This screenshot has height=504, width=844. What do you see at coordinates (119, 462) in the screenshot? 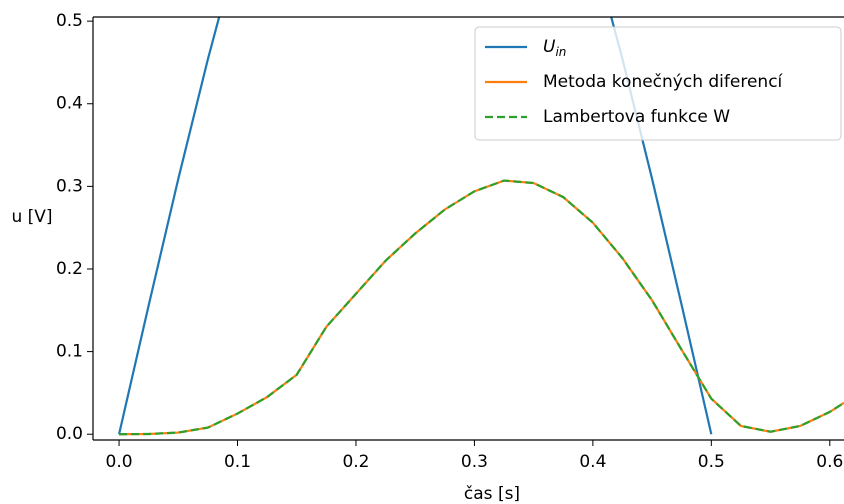
I see `x-tick-label: 0.0` at bounding box center [119, 462].